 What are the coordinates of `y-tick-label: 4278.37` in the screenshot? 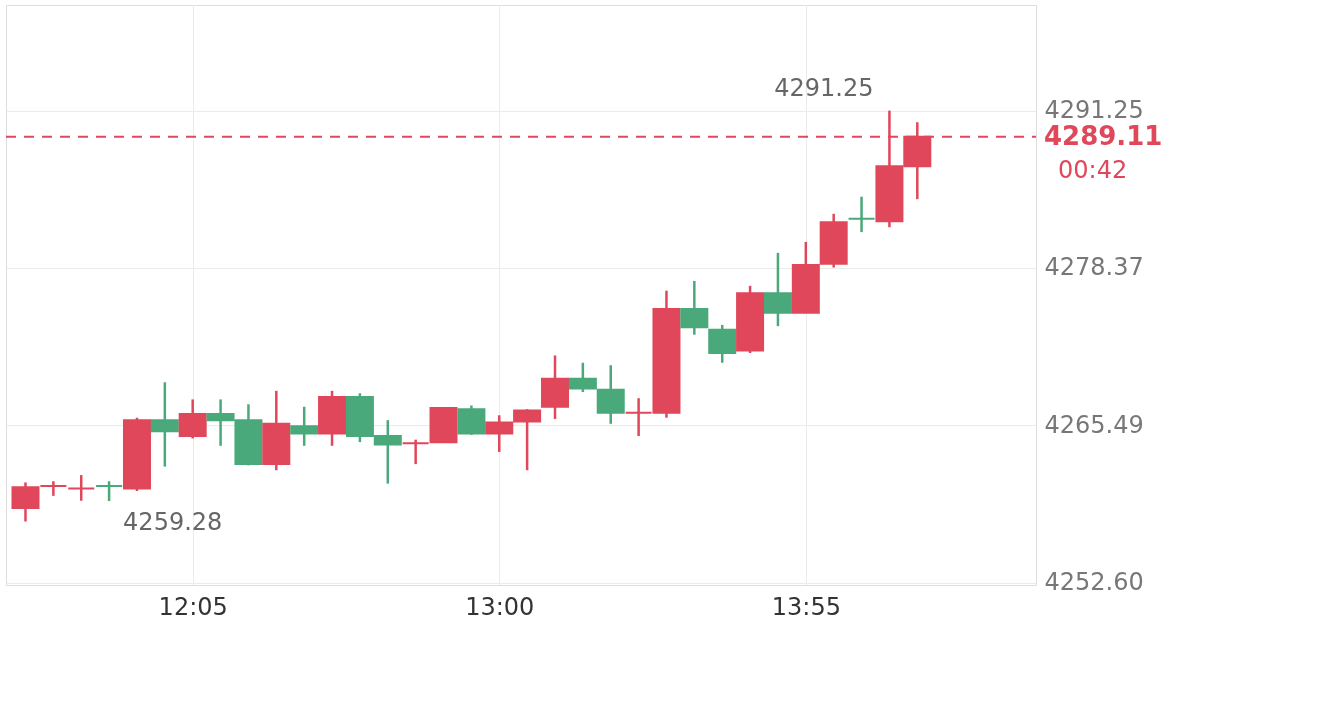 It's located at (1094, 267).